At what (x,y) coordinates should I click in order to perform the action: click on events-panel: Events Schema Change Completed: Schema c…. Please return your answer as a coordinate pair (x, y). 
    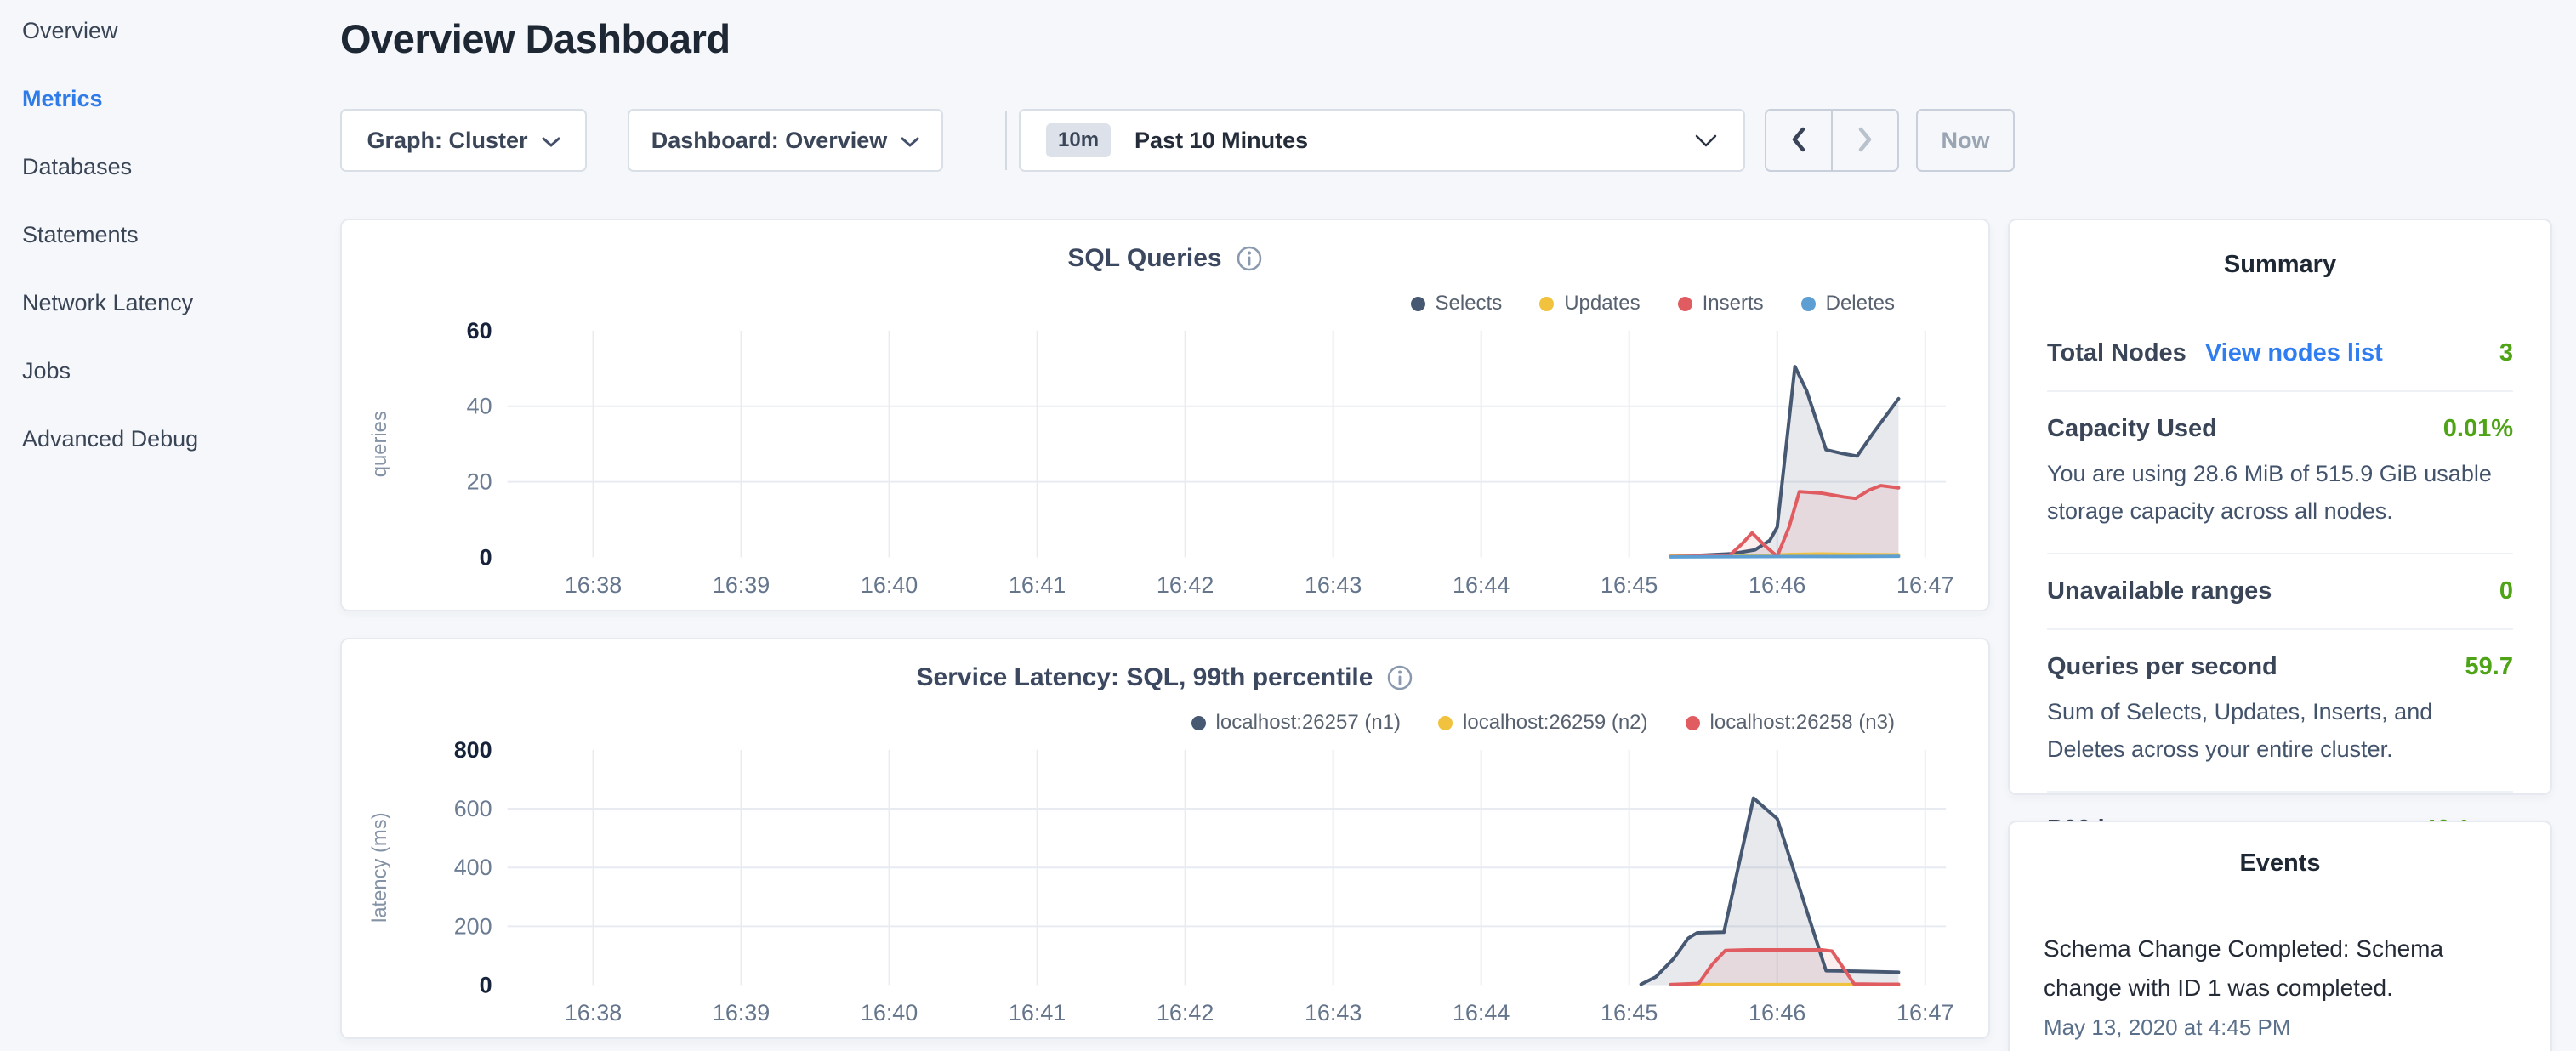
    Looking at the image, I should click on (2280, 936).